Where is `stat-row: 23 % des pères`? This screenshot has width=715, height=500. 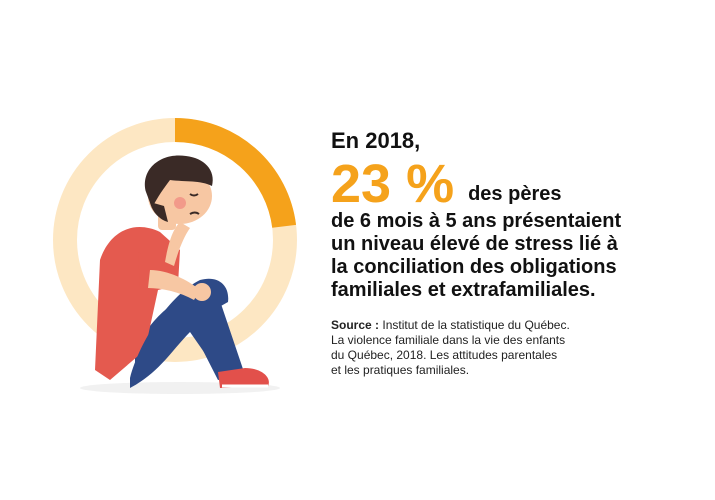 stat-row: 23 % des pères is located at coordinates (518, 184).